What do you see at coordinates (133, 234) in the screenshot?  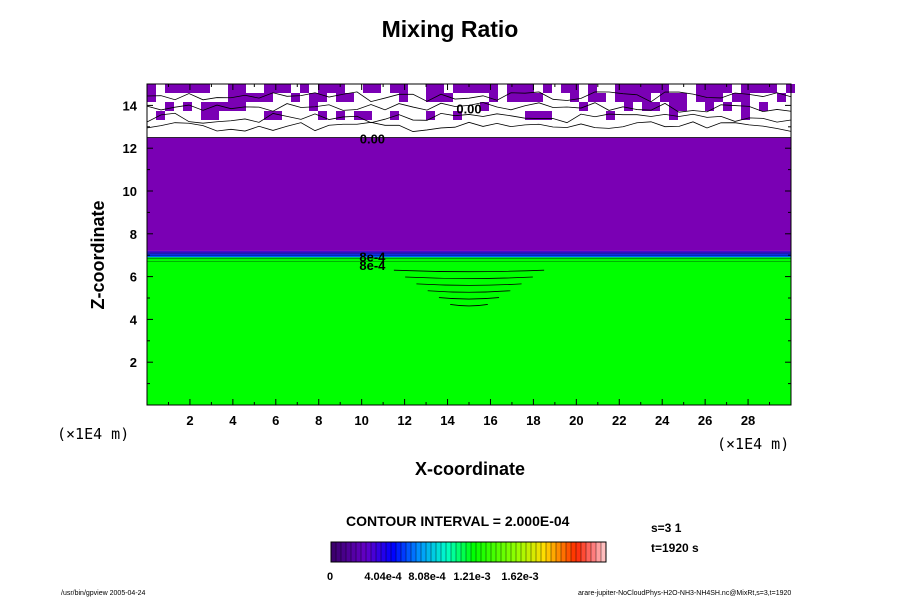 I see `y-tick-label: 8` at bounding box center [133, 234].